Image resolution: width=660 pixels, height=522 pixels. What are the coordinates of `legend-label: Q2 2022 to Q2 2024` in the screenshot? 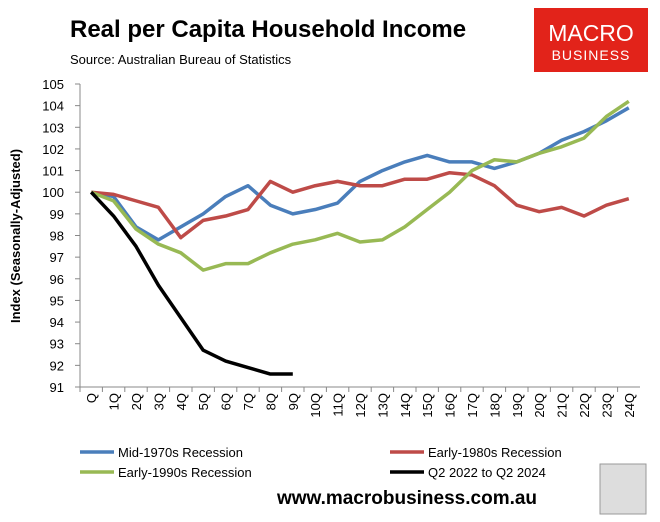 It's located at (487, 472).